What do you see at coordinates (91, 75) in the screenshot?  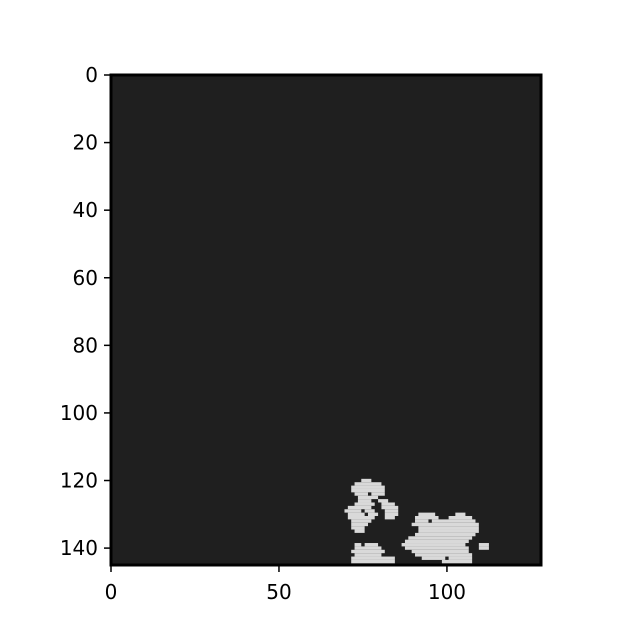 I see `y-tick-label: 0` at bounding box center [91, 75].